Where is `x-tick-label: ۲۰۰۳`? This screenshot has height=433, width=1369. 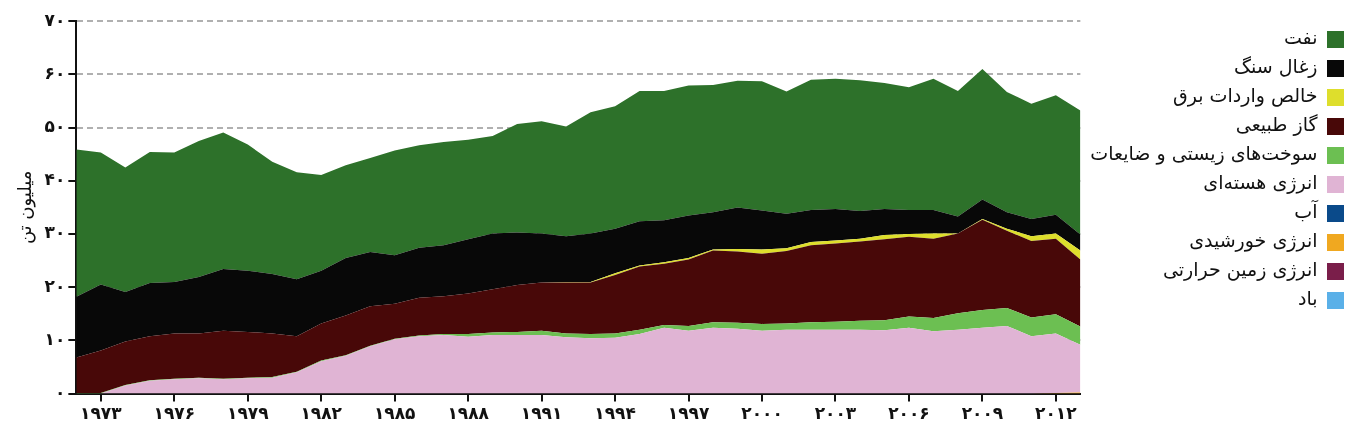 x-tick-label: ۲۰۰۳ is located at coordinates (835, 413).